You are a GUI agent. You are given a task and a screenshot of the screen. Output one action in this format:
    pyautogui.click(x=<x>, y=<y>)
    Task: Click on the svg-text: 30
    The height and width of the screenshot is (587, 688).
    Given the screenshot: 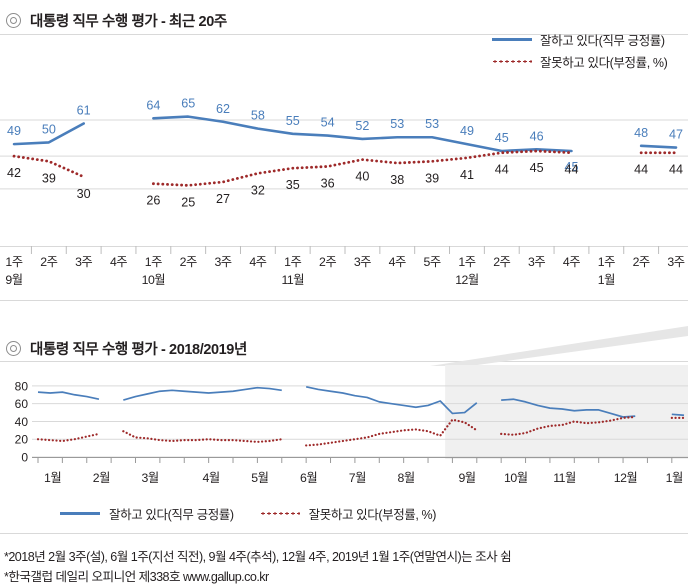 What is the action you would take?
    pyautogui.click(x=84, y=194)
    